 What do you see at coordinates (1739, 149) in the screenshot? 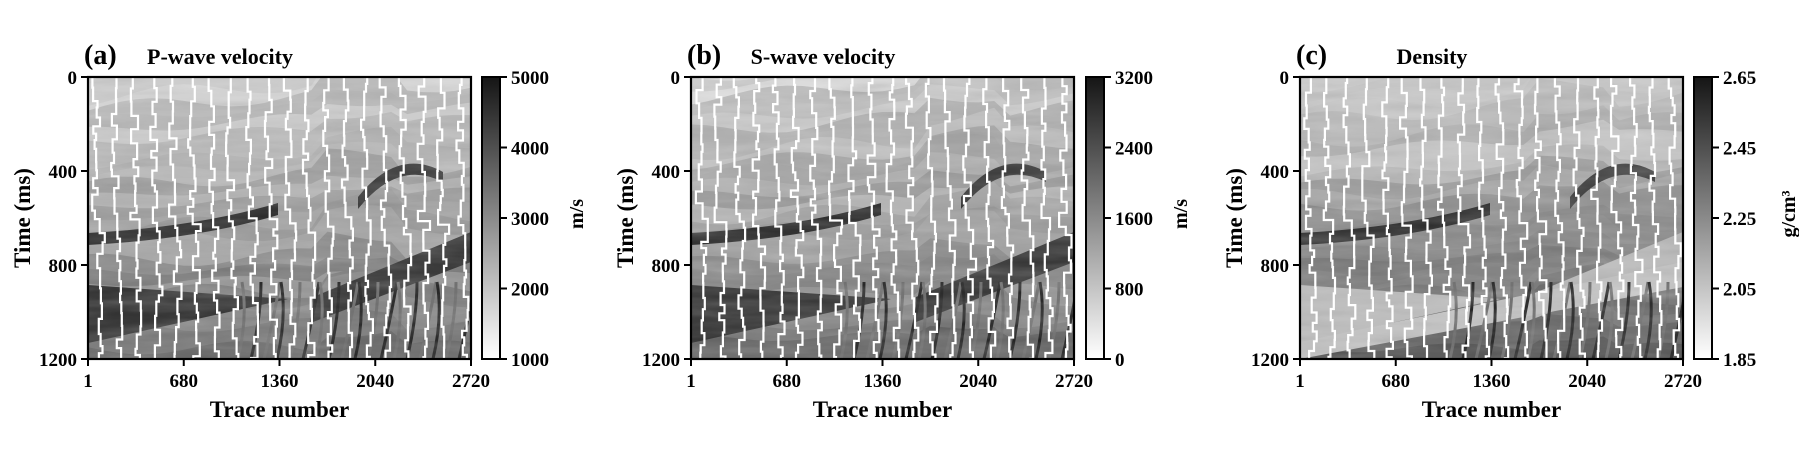
I see `colorbar-tick-label: 2.45` at bounding box center [1739, 149].